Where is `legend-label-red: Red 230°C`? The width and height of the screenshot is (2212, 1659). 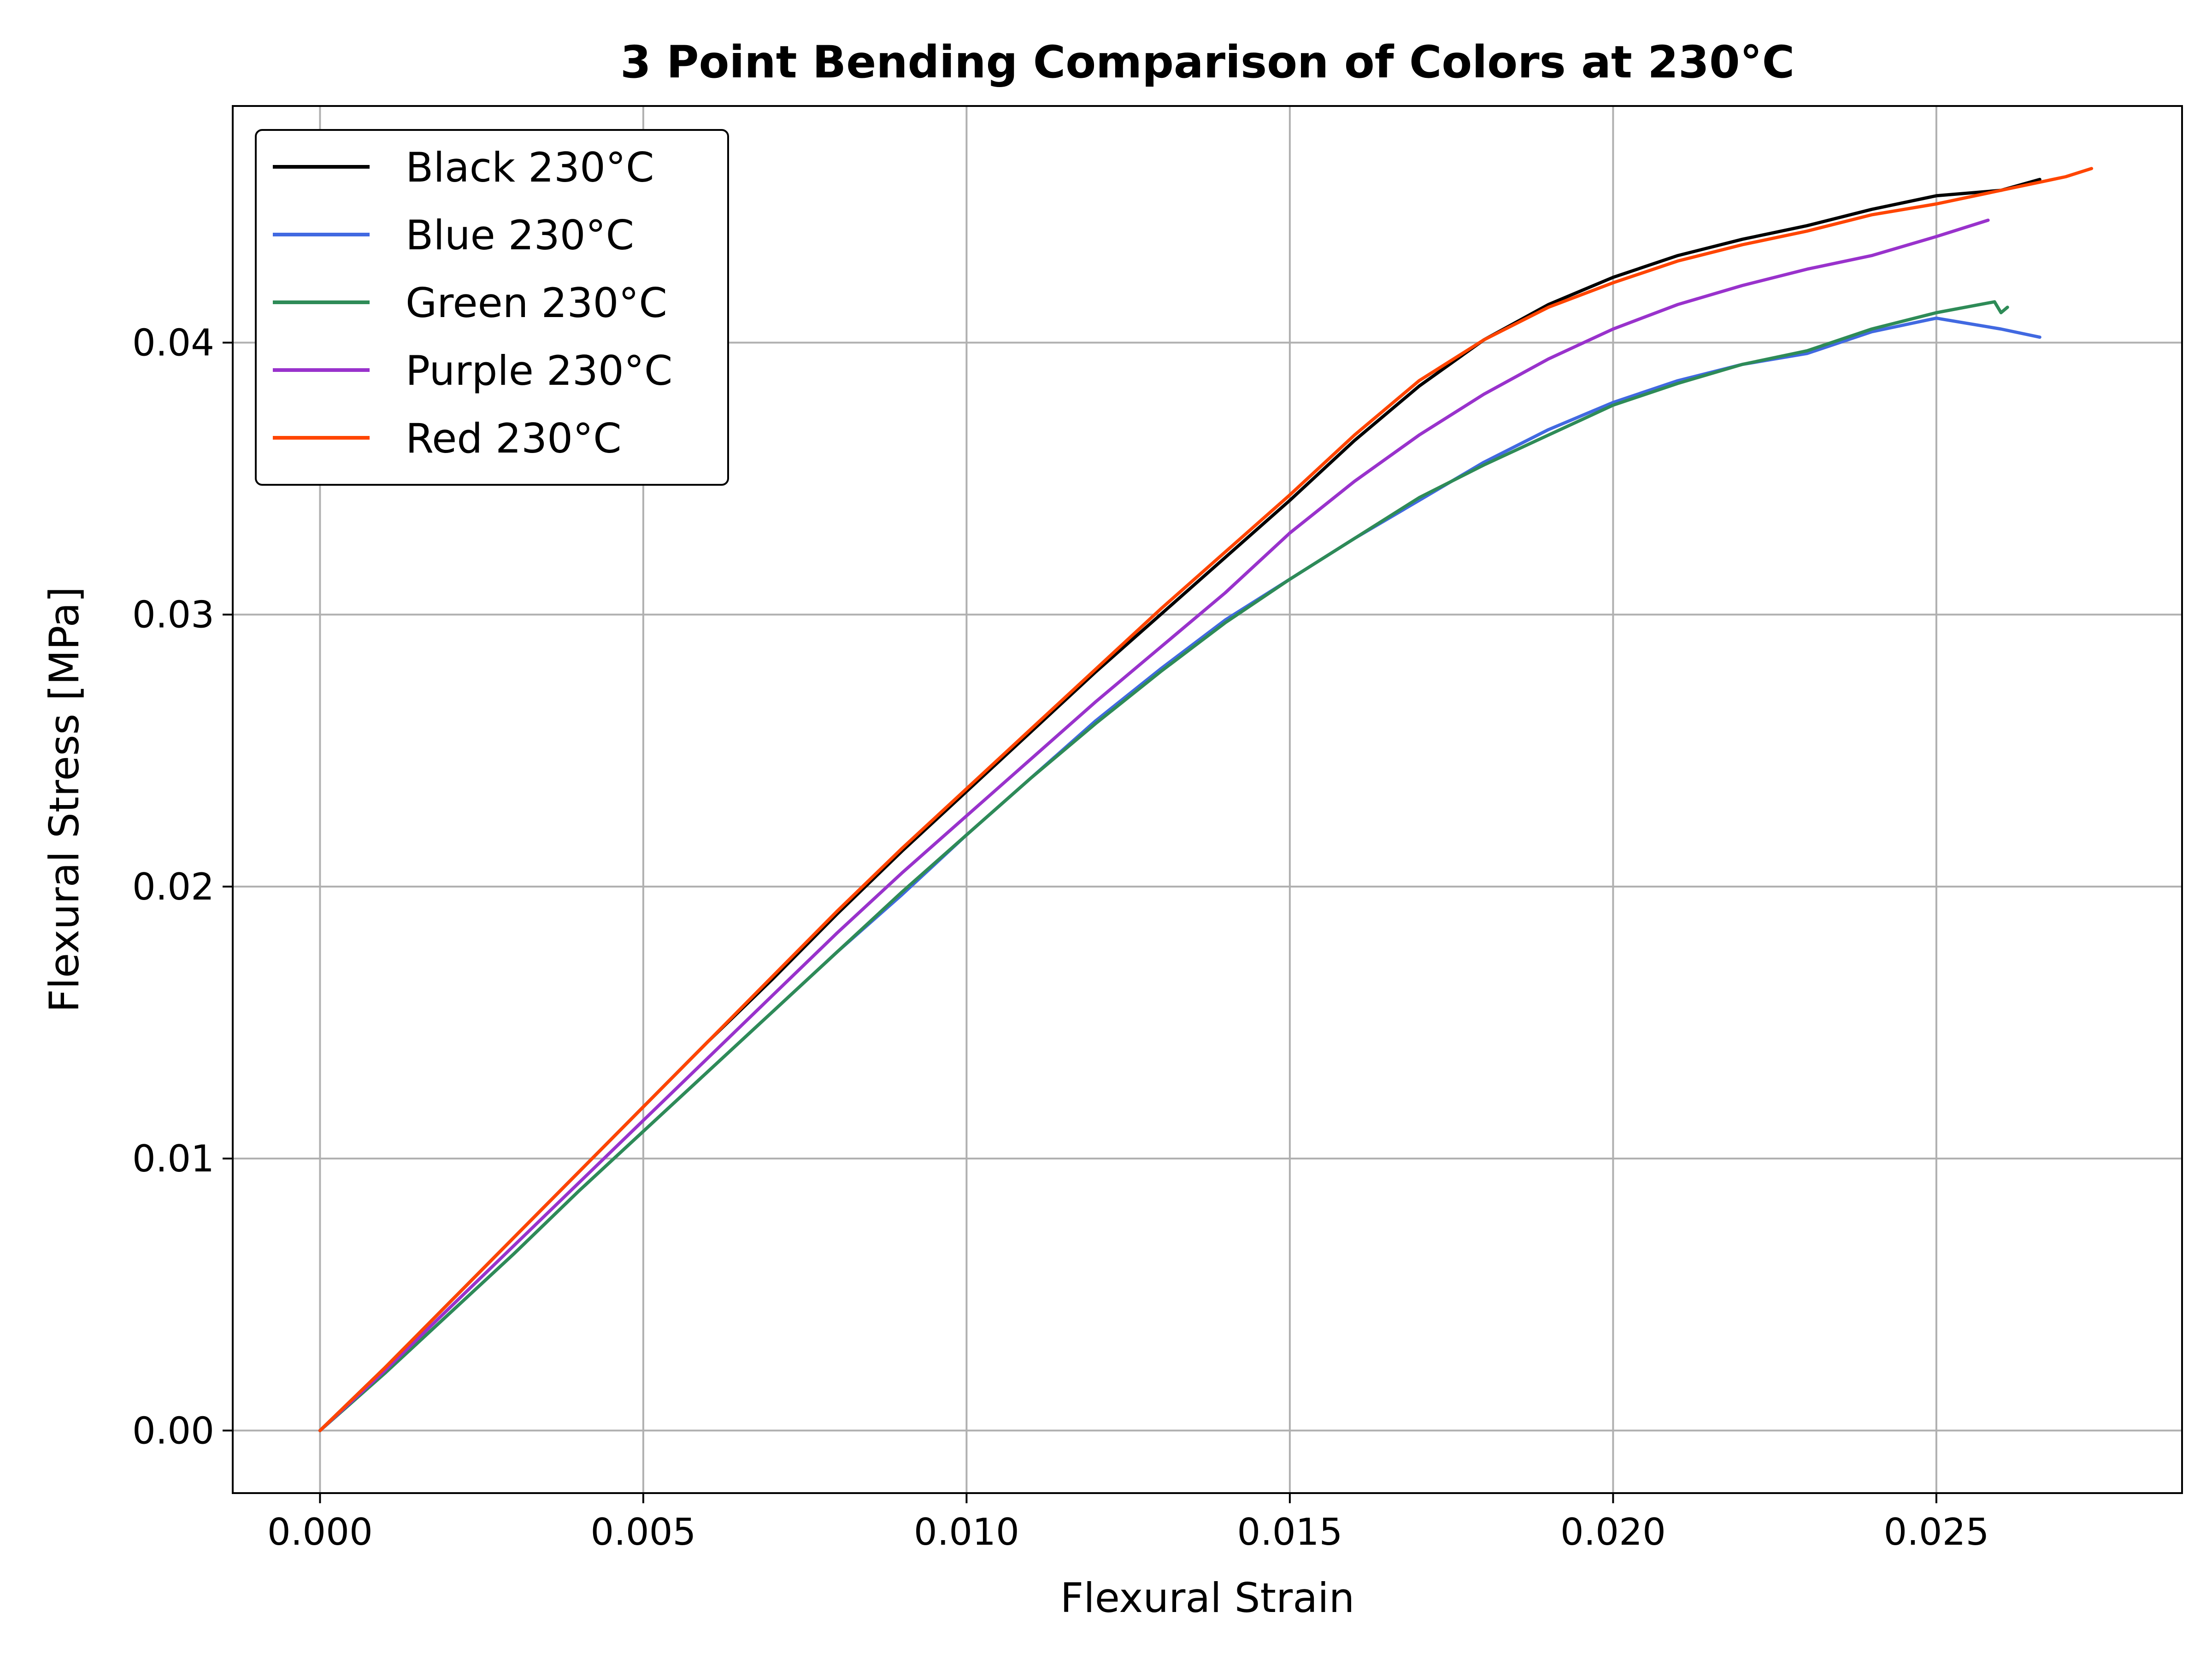
legend-label-red: Red 230°C is located at coordinates (514, 438).